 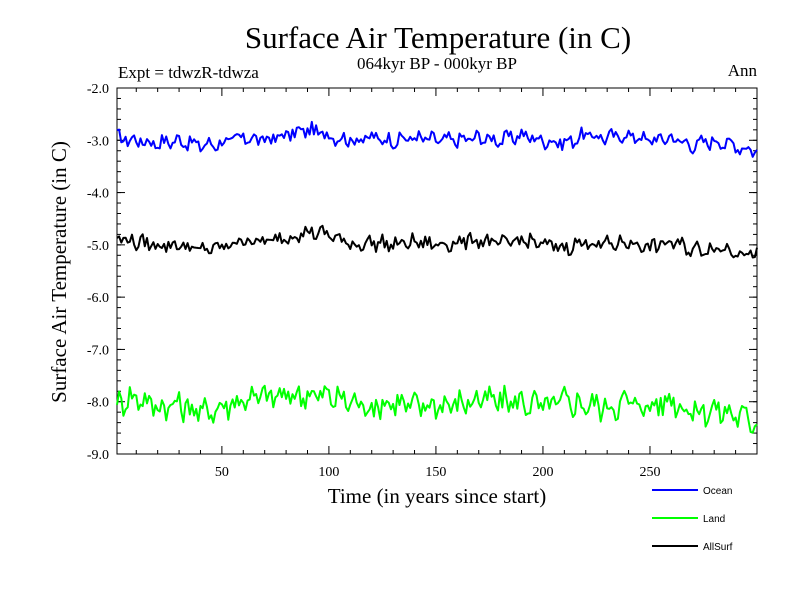 I want to click on experiment-label: Expt = tdwzR-tdwza, so click(x=188, y=72).